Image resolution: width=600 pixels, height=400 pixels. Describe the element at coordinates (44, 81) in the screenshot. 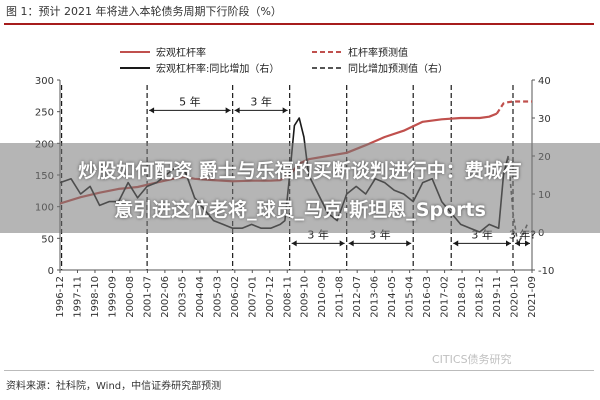

I see `y-left-tick-label: 300` at that location.